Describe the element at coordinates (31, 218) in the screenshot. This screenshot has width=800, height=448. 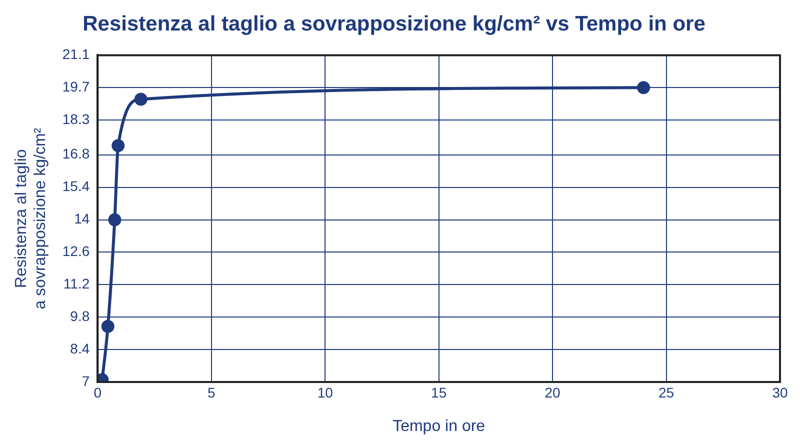
I see `y-axis-title: Resistenza al taglio a sovrapposizione kg/cm²` at that location.